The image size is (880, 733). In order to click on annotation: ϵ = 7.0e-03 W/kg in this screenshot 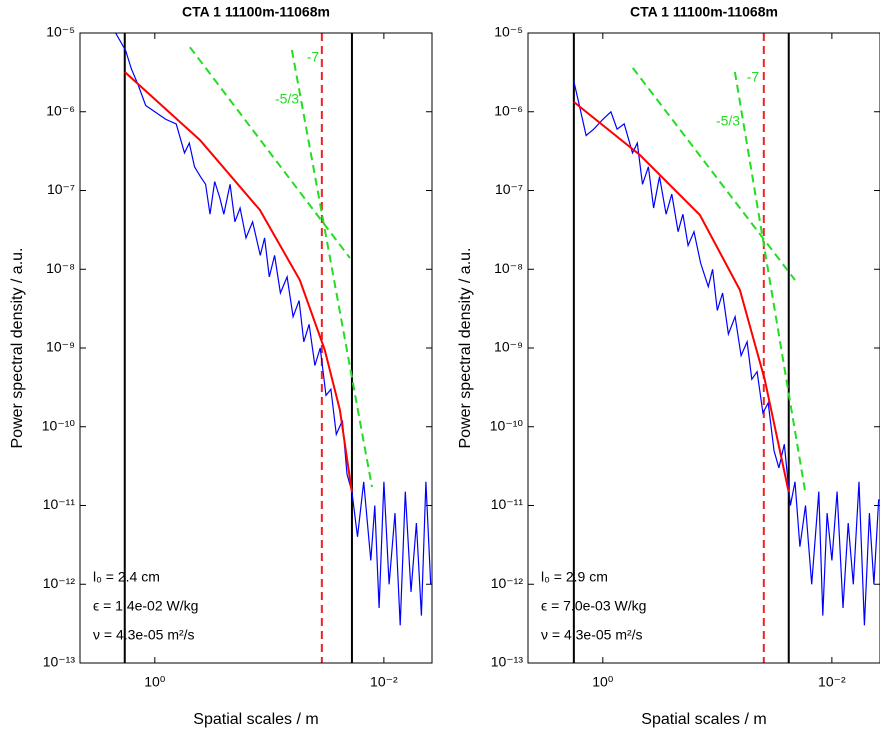, I will do `click(593, 606)`.